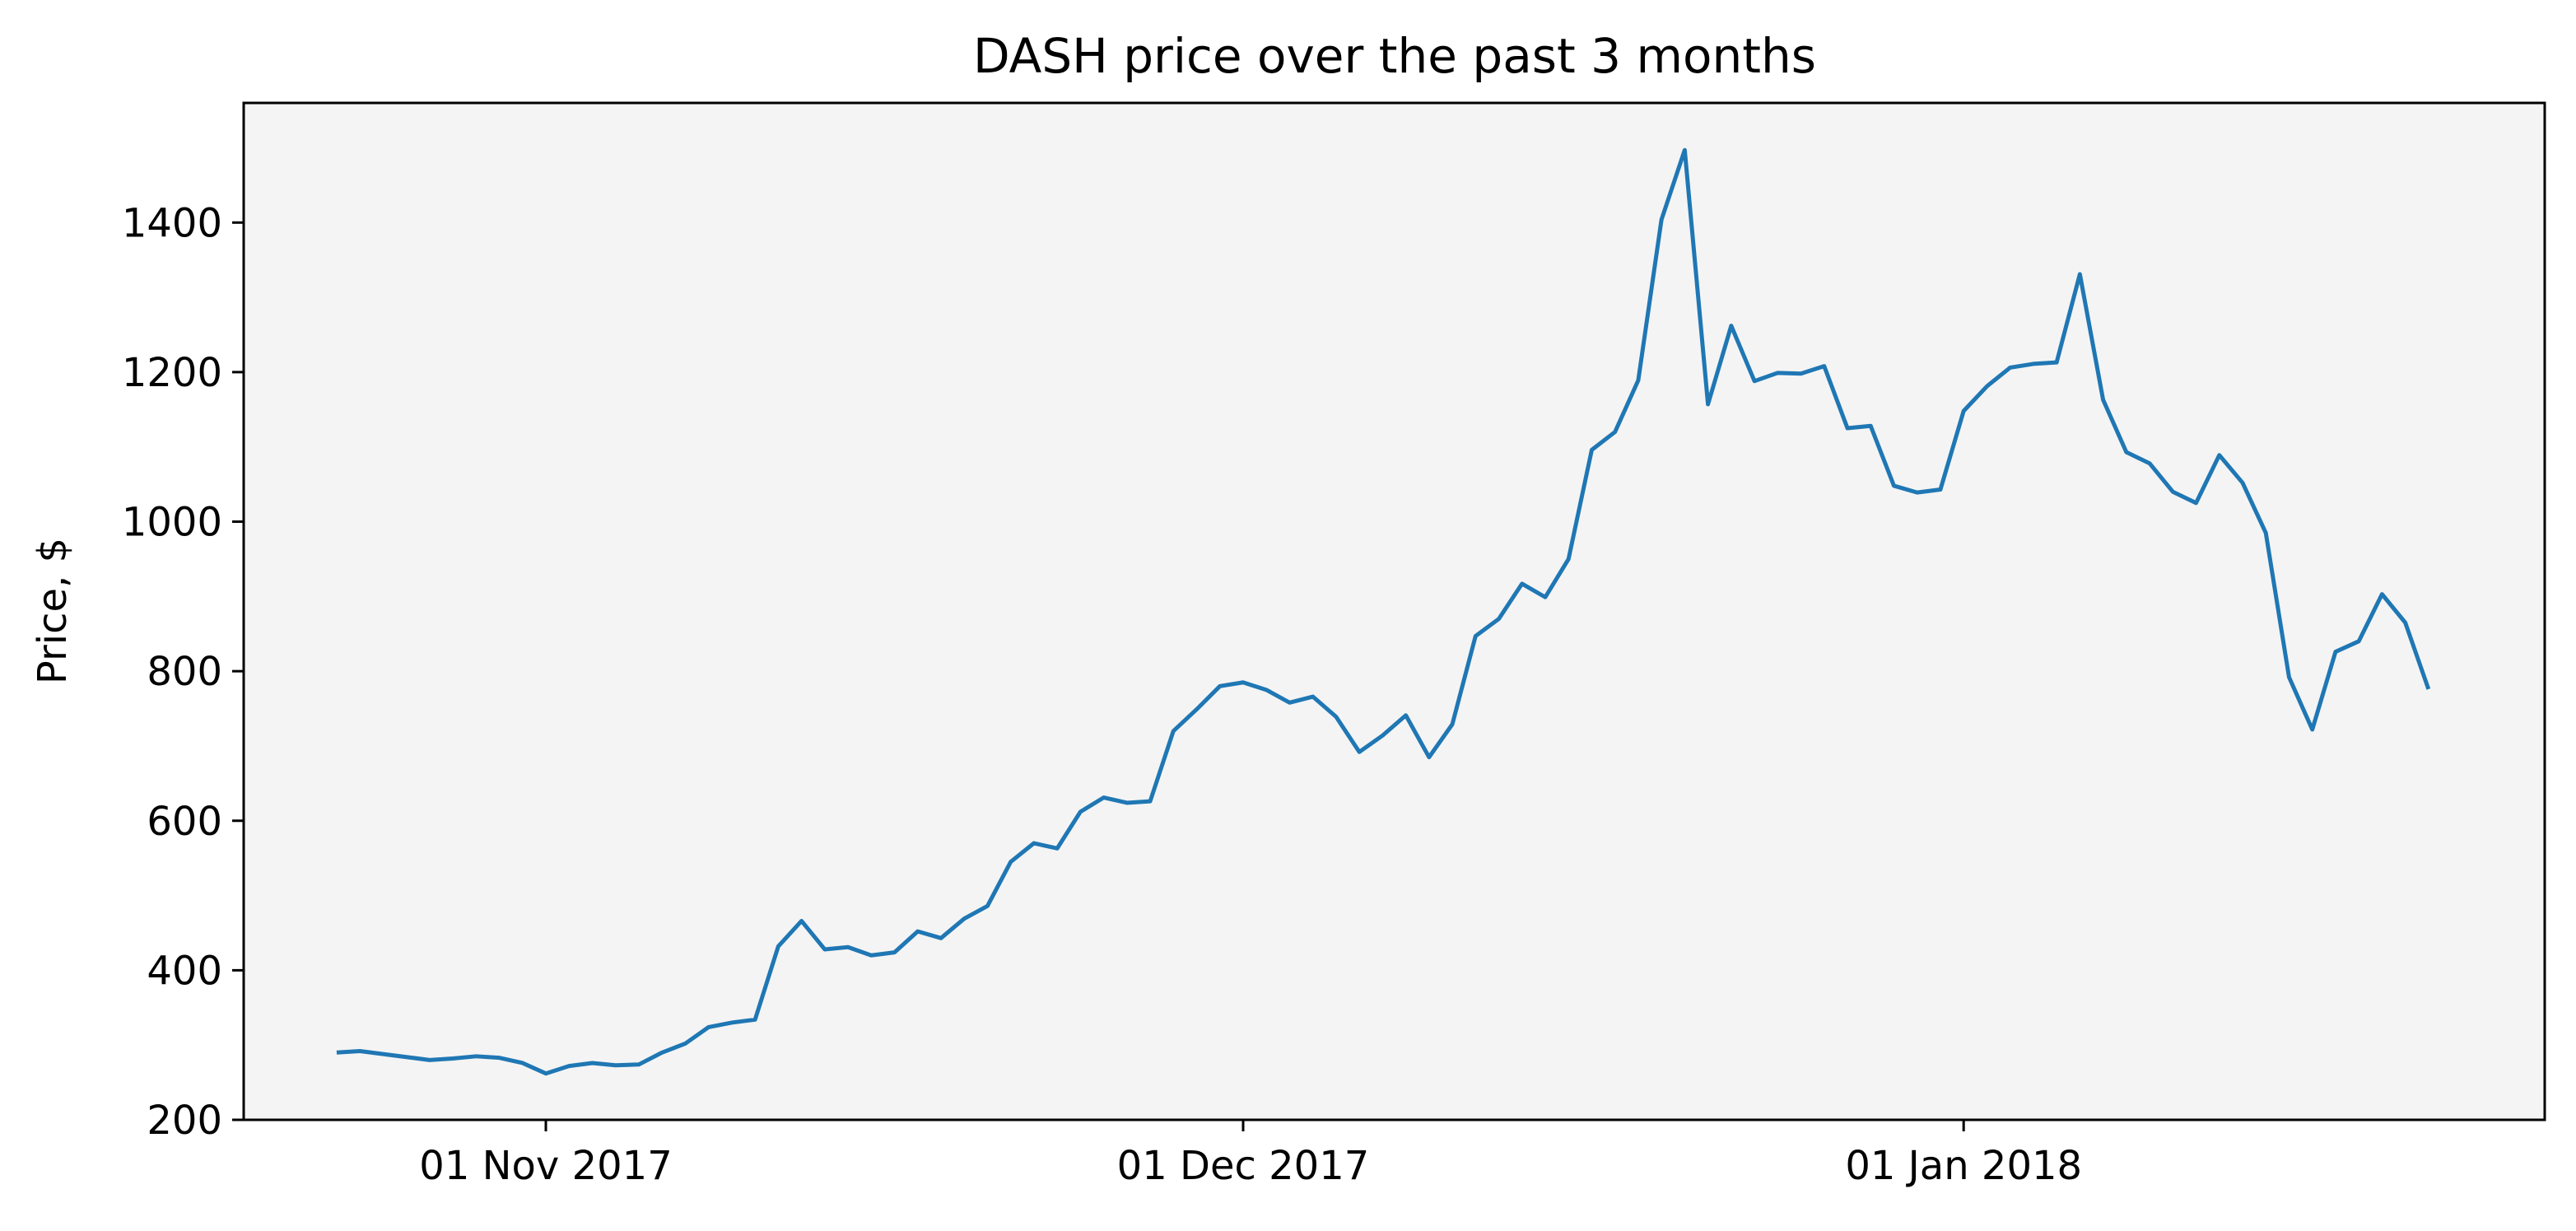 The height and width of the screenshot is (1231, 2576). What do you see at coordinates (53, 611) in the screenshot?
I see `y-axis-label: Price, $` at bounding box center [53, 611].